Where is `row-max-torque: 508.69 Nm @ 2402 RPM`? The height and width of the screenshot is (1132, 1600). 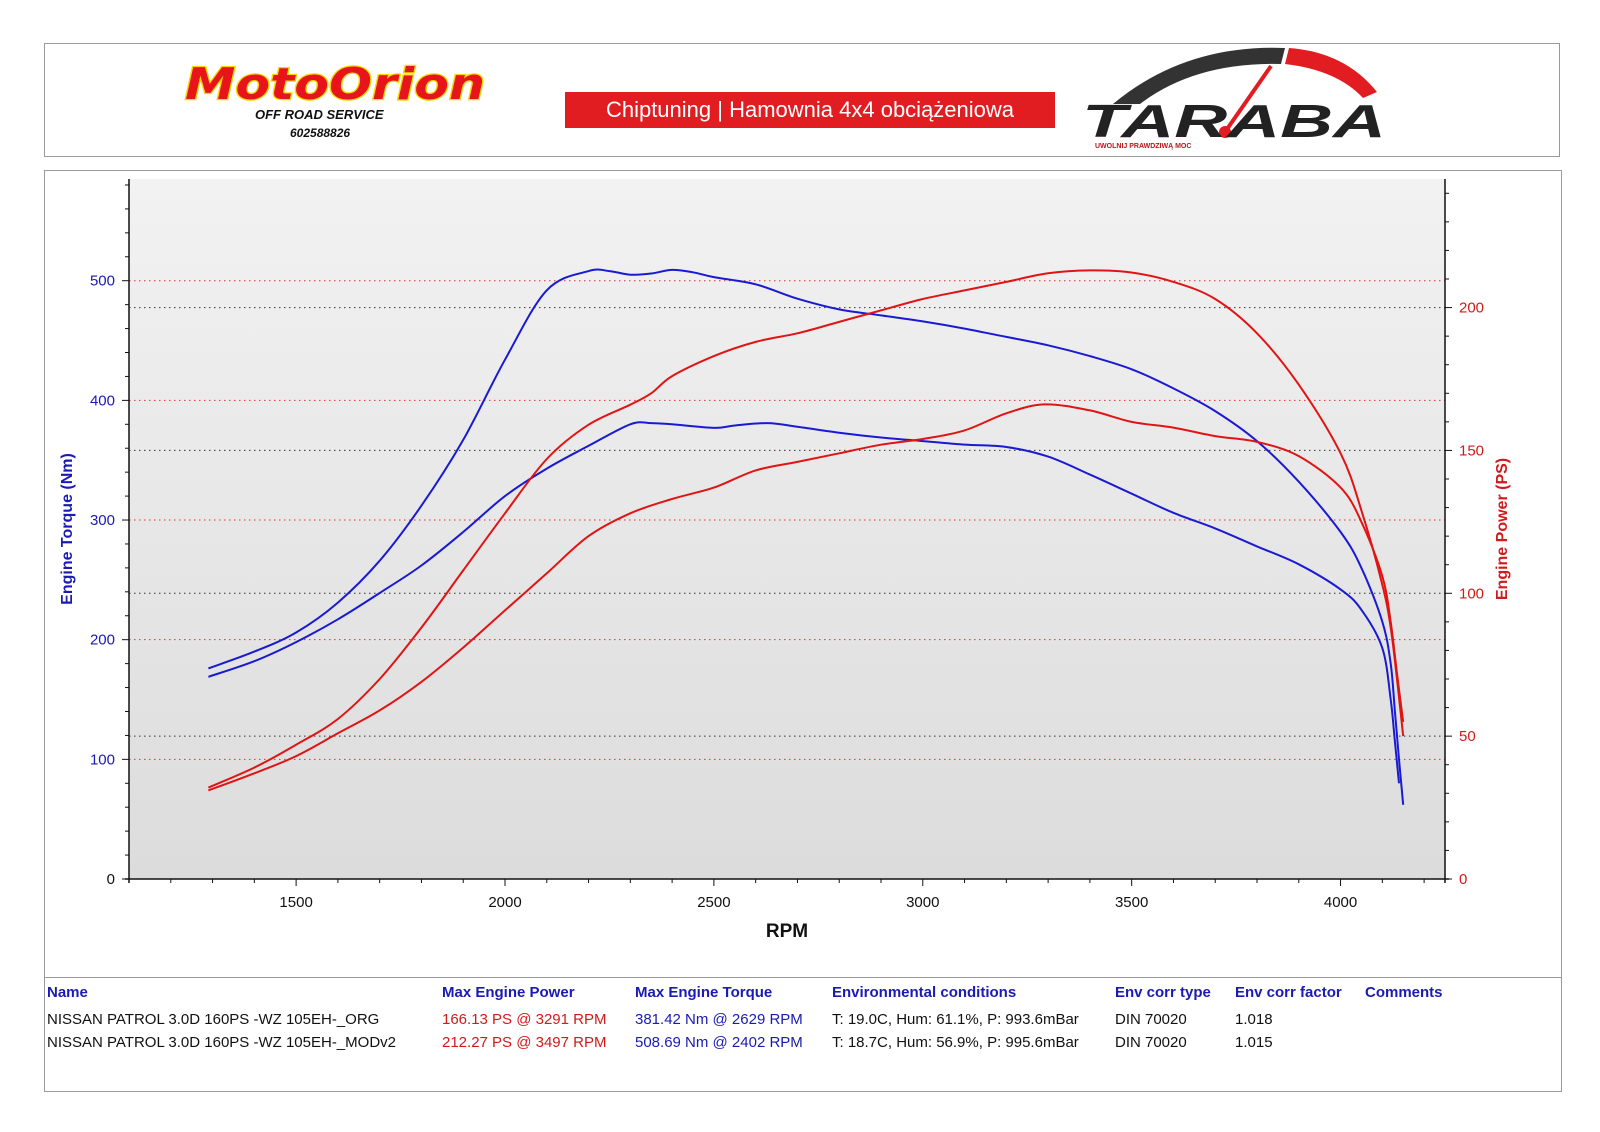 row-max-torque: 508.69 Nm @ 2402 RPM is located at coordinates (719, 1042).